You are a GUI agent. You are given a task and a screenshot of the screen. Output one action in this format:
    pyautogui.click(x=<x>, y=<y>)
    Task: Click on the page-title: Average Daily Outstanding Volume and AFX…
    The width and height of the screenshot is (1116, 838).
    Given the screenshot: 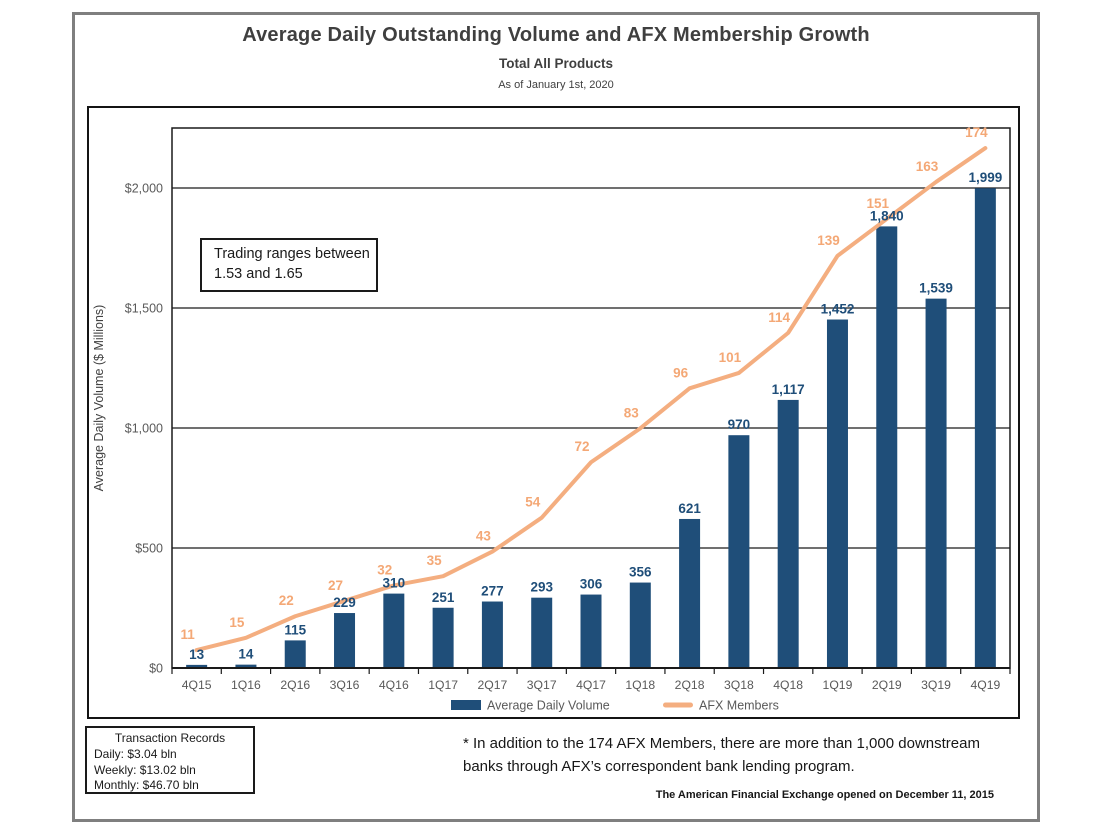 What is the action you would take?
    pyautogui.click(x=556, y=35)
    